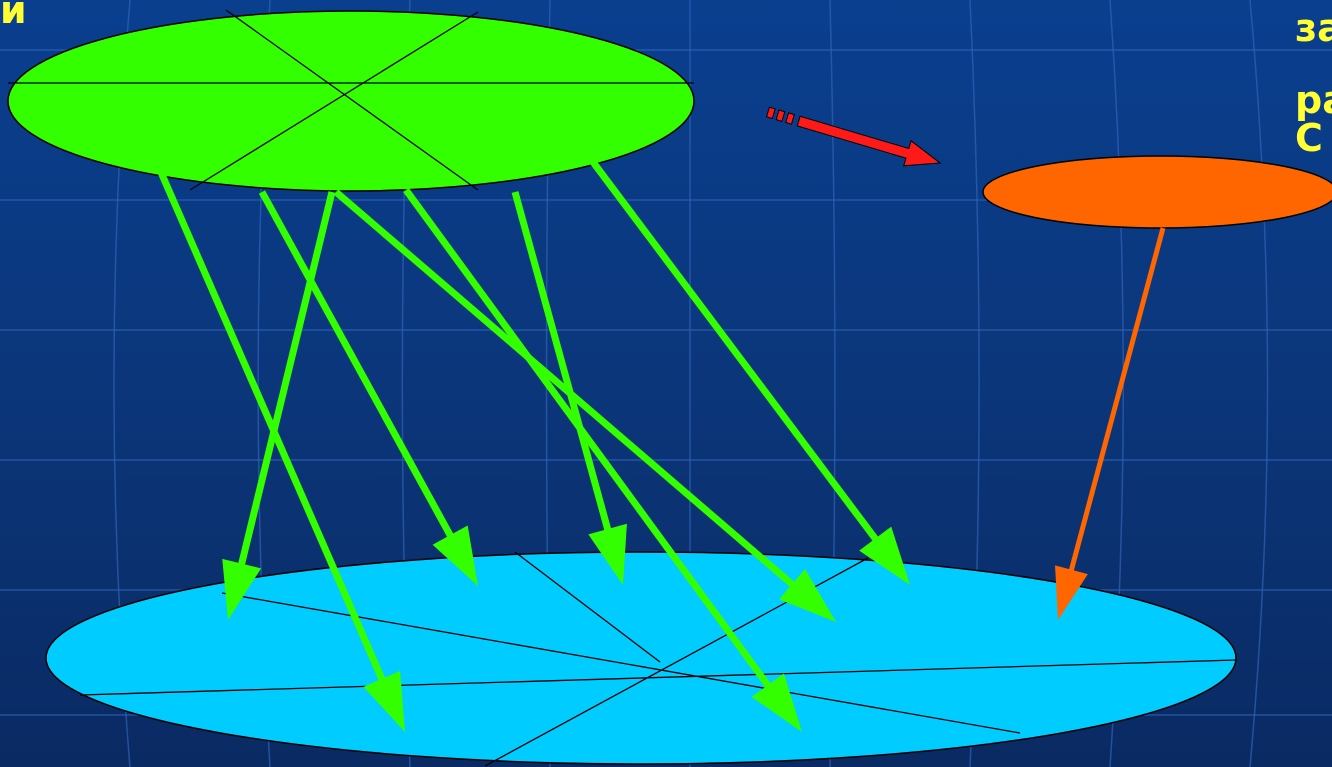 The width and height of the screenshot is (1332, 767). What do you see at coordinates (869, 141) in the screenshot?
I see `red-arrow-body` at bounding box center [869, 141].